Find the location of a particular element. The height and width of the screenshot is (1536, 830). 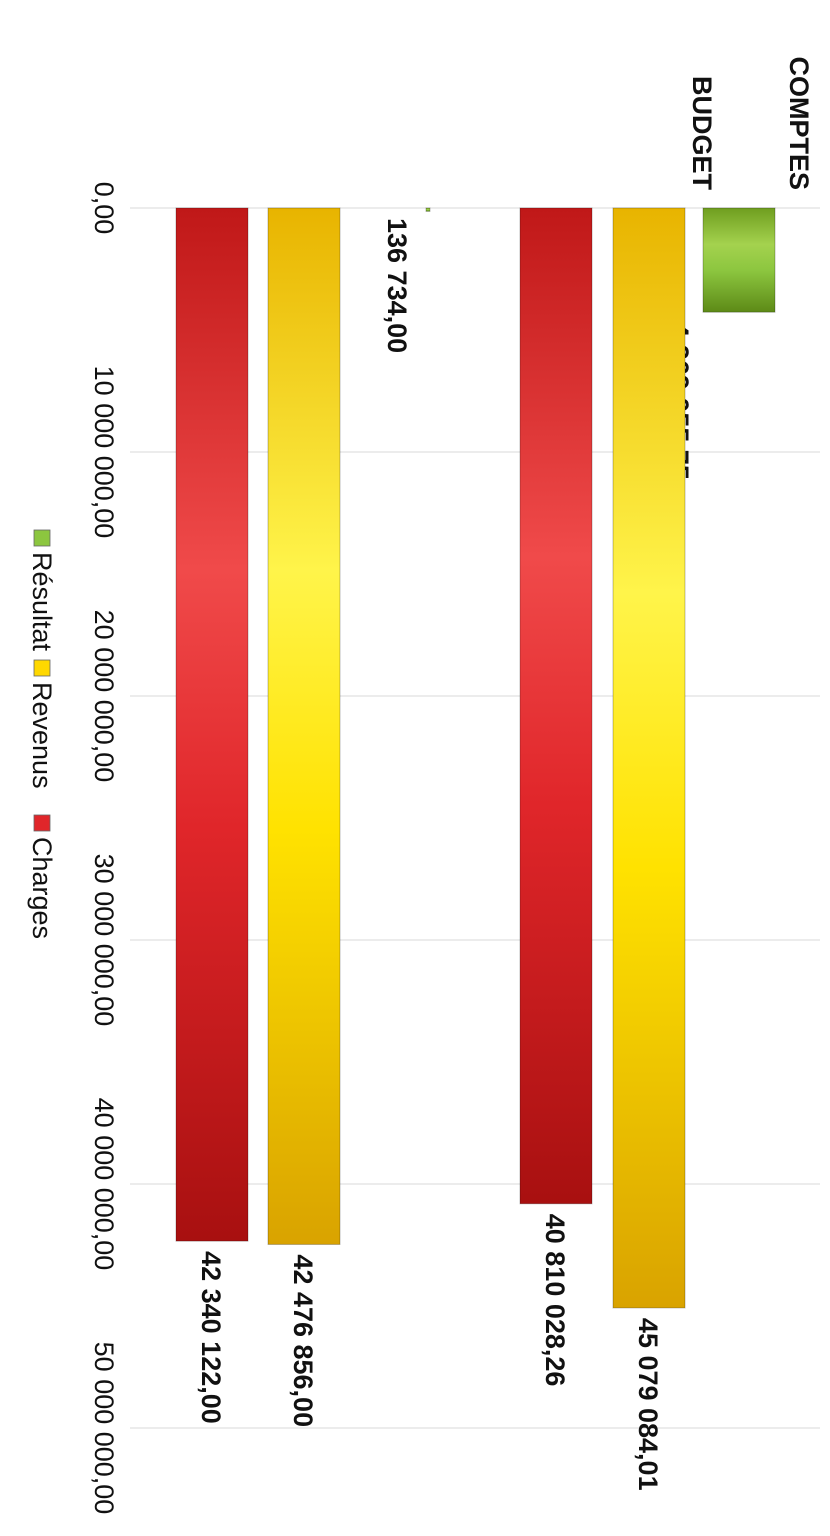

legend-swatch-charges is located at coordinates (42, 823).